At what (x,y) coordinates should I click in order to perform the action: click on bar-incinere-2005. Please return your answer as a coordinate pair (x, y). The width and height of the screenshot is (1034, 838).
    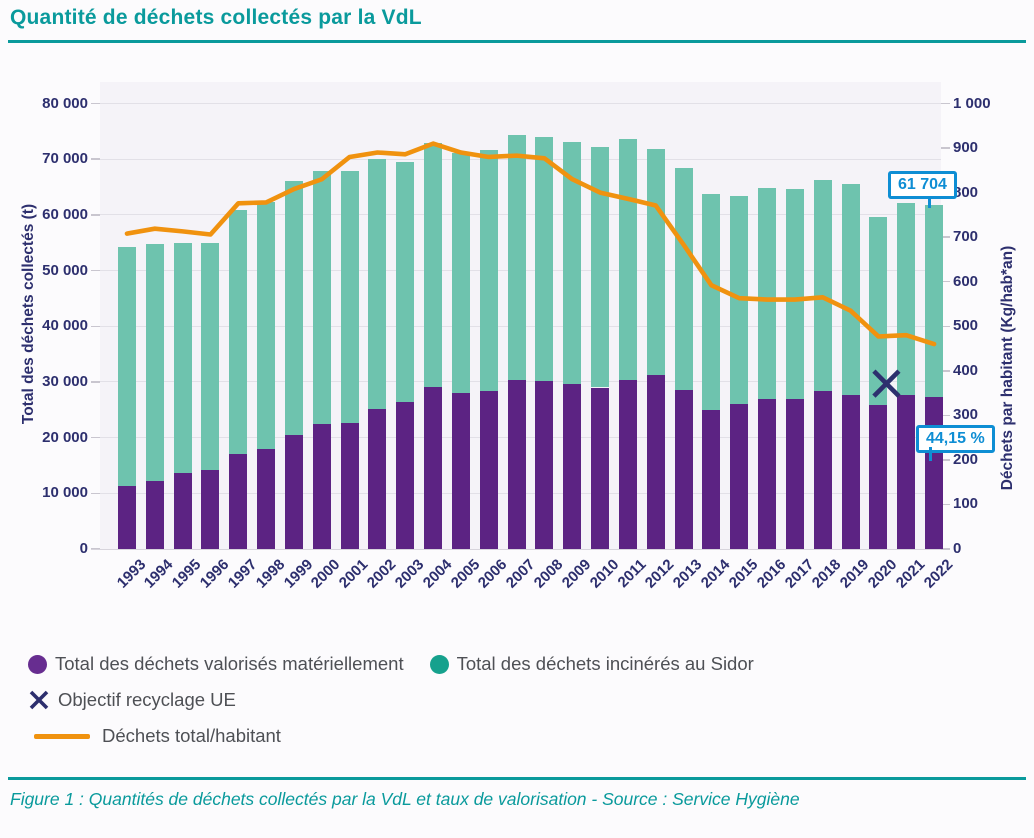
    Looking at the image, I should click on (460, 272).